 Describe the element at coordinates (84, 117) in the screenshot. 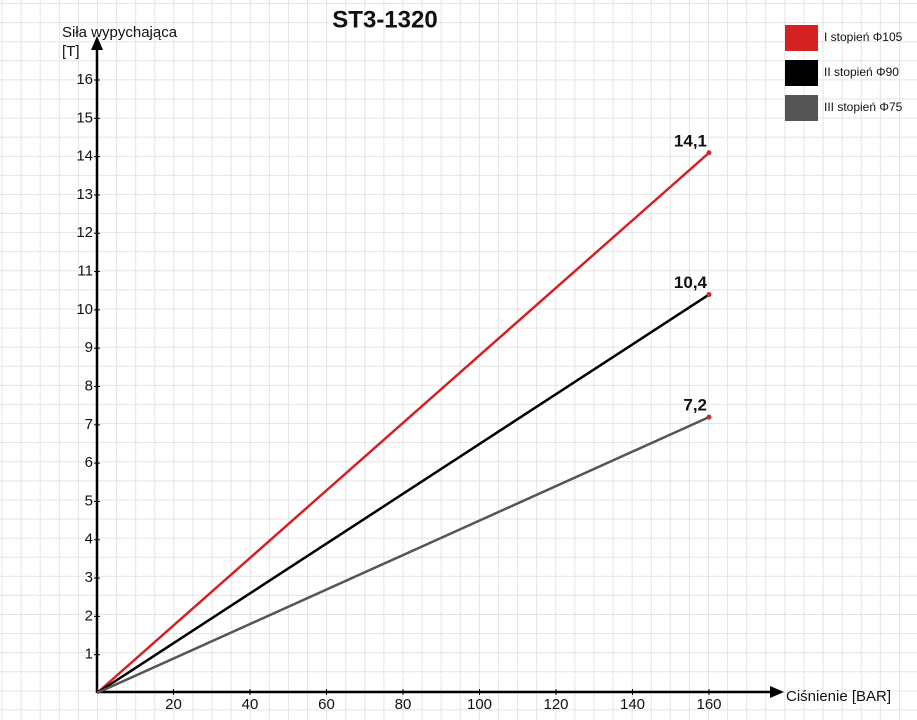

I see `y-tick-label: 15` at that location.